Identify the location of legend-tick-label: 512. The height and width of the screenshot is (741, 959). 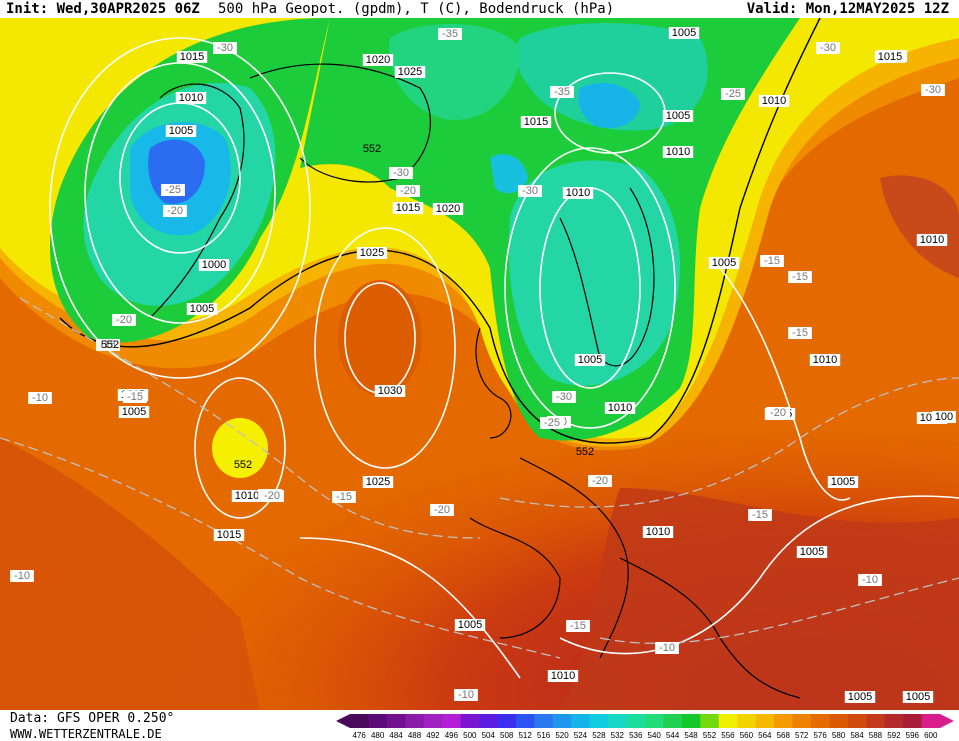
(525, 735).